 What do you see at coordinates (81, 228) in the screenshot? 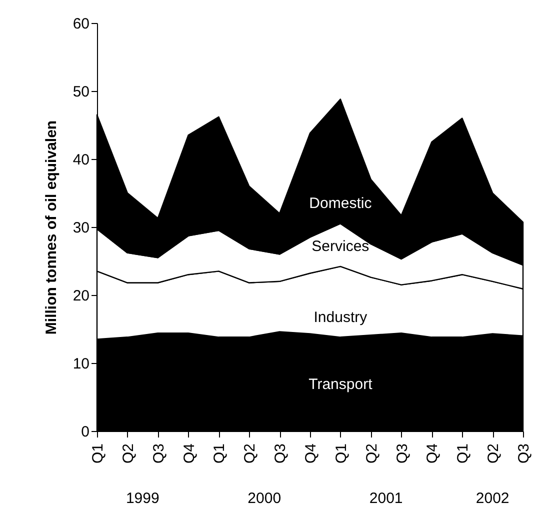
I see `y-tick-label: 30` at bounding box center [81, 228].